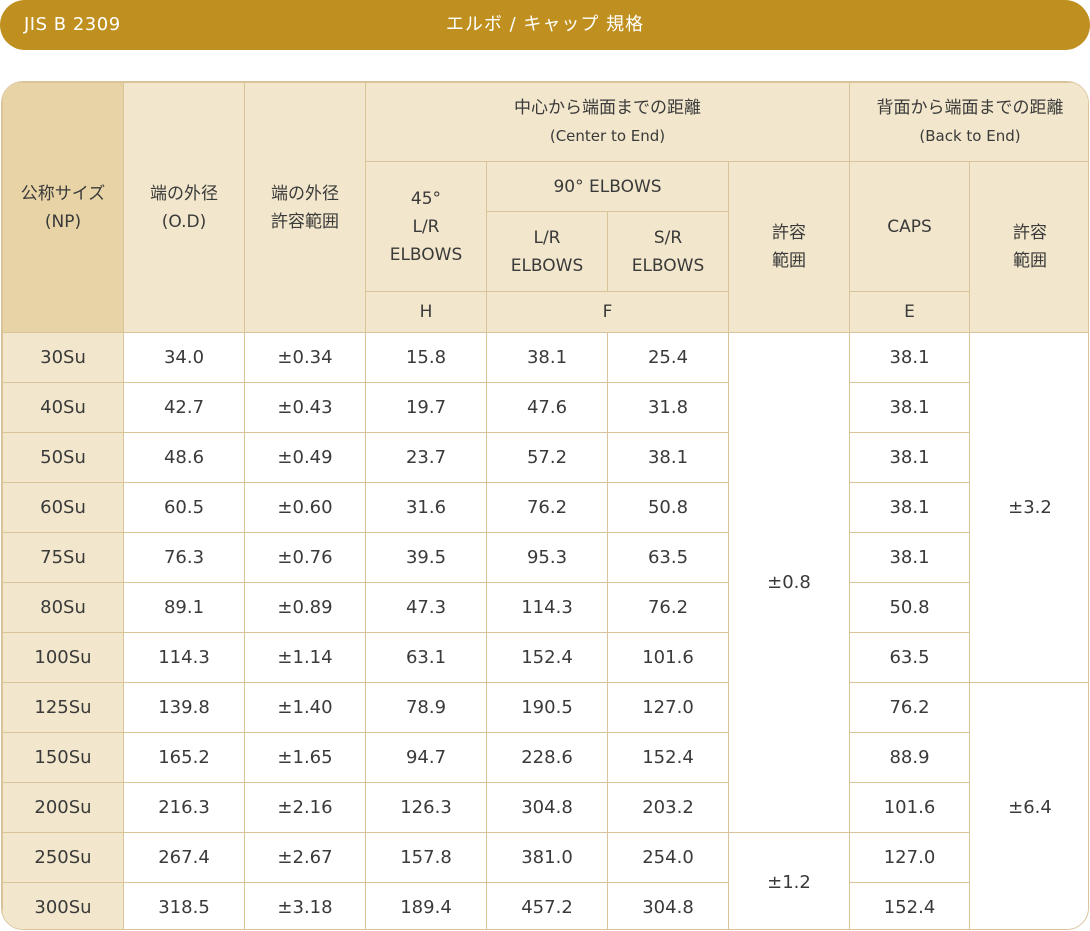 The height and width of the screenshot is (931, 1090). I want to click on table-row: 40Su 42.7 ±0.43 19.7 47.6 31.8 38.1, so click(545, 407).